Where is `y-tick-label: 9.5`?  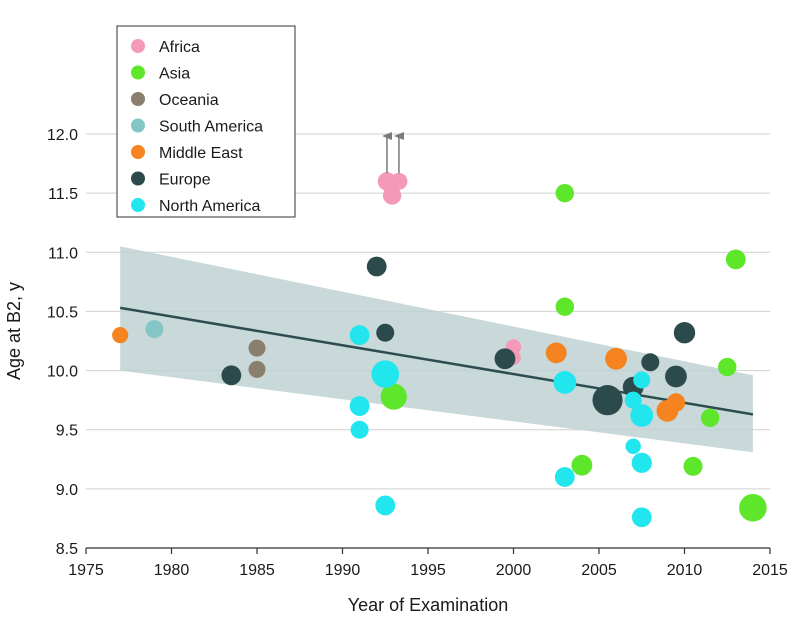
y-tick-label: 9.5 is located at coordinates (67, 431).